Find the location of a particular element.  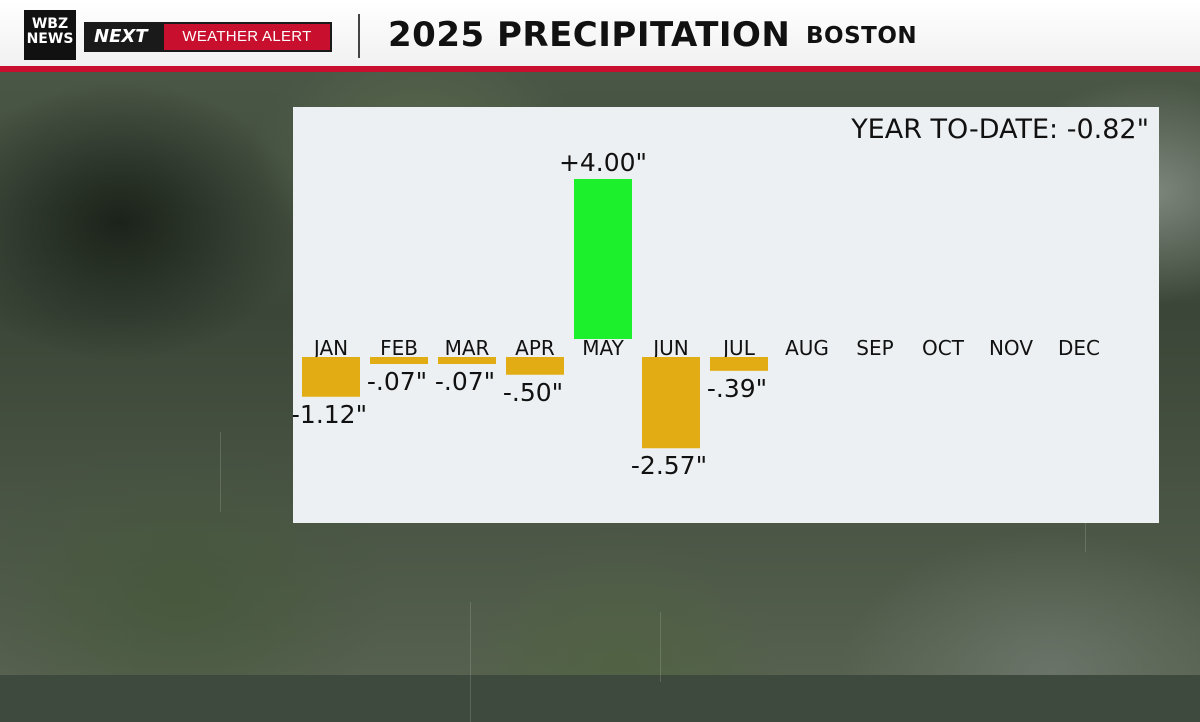

value-label-mar: -.07" is located at coordinates (465, 381).